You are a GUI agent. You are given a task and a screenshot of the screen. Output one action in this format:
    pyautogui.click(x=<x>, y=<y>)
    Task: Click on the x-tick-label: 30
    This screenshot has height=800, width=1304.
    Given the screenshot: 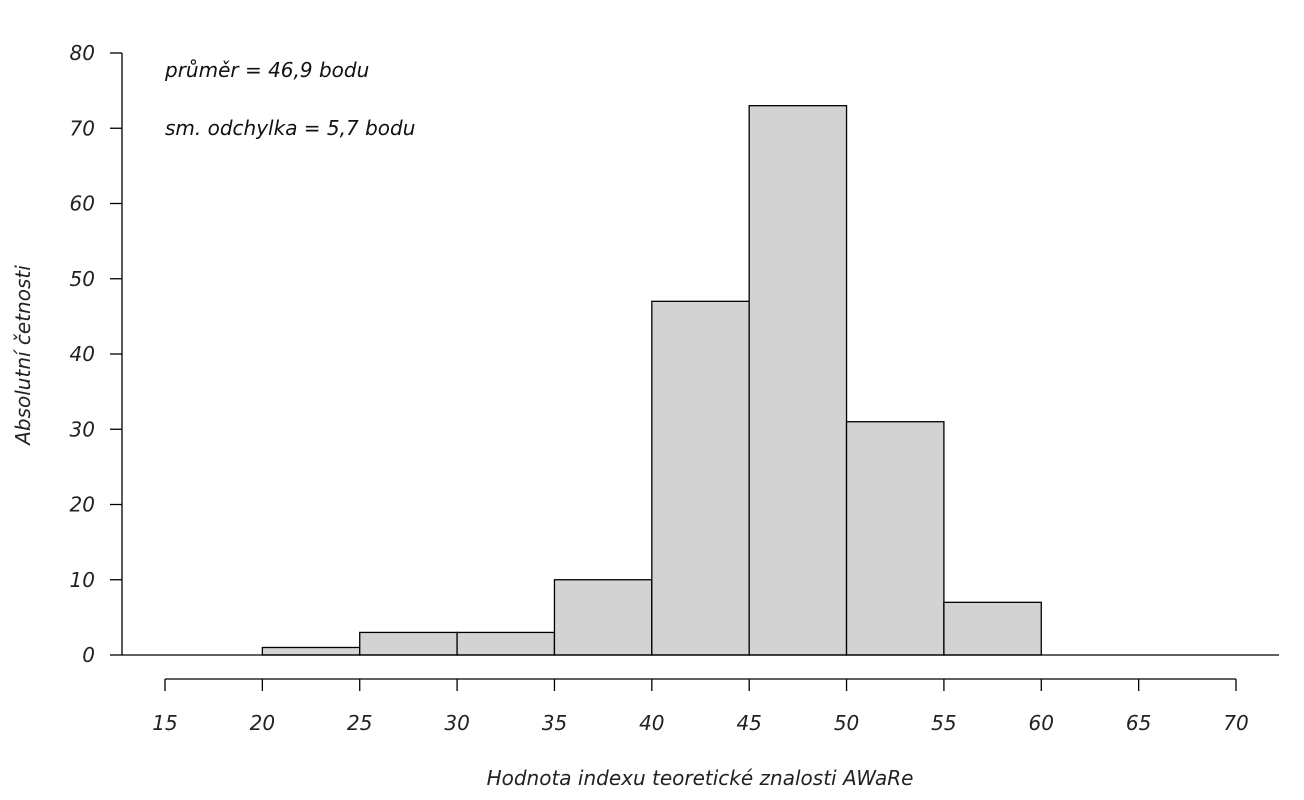 What is the action you would take?
    pyautogui.click(x=456, y=723)
    